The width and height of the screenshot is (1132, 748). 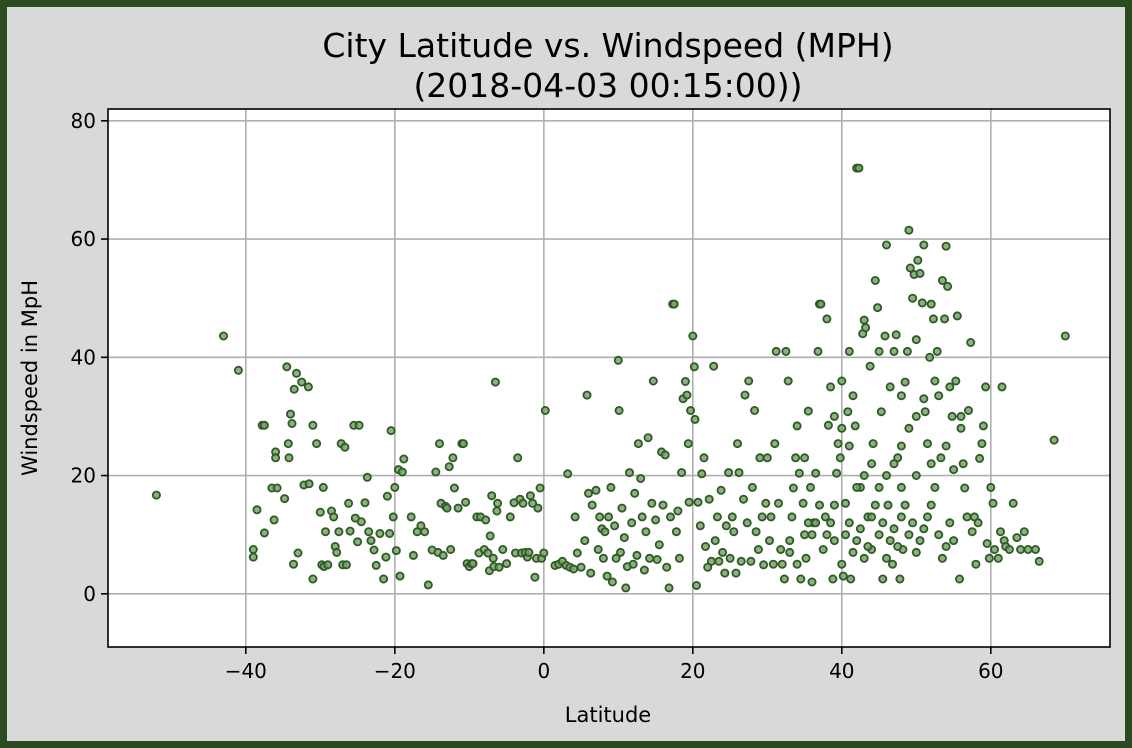 I want to click on y-axis-ticks: 0 20 40 60 80, so click(x=89, y=357).